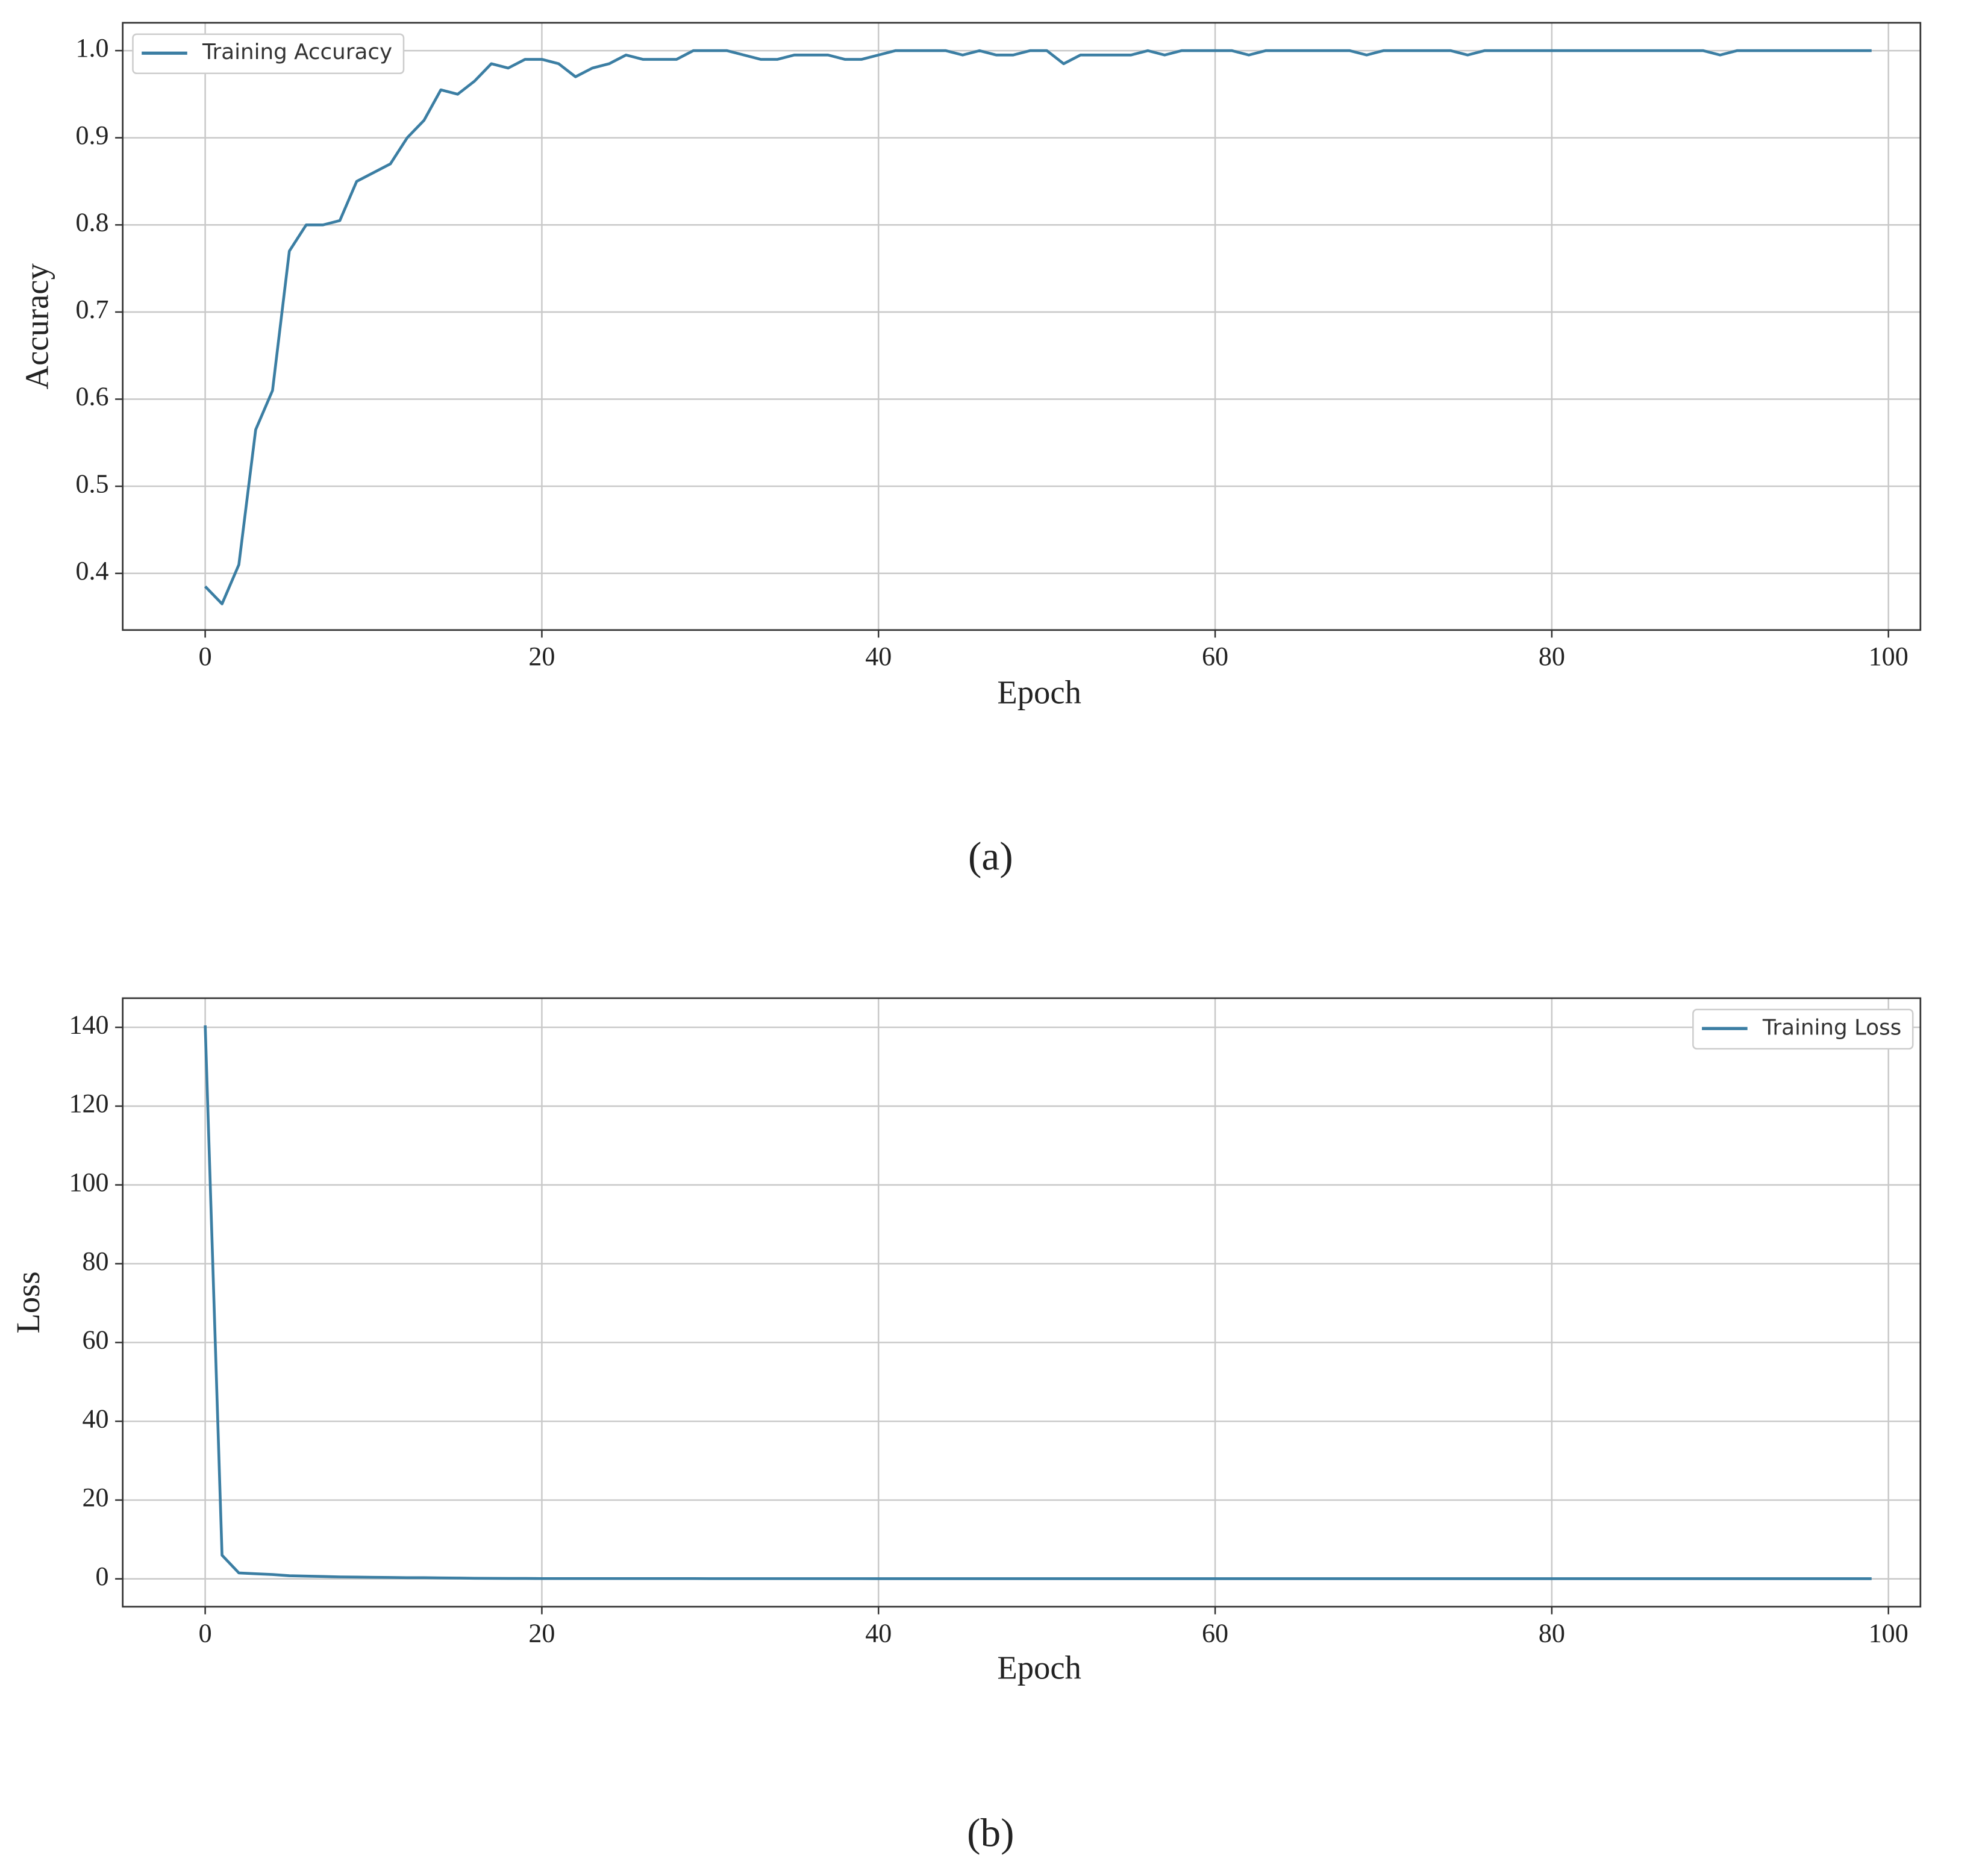 The image size is (1982, 1876). What do you see at coordinates (28, 1302) in the screenshot?
I see `y-axis-label: Loss` at bounding box center [28, 1302].